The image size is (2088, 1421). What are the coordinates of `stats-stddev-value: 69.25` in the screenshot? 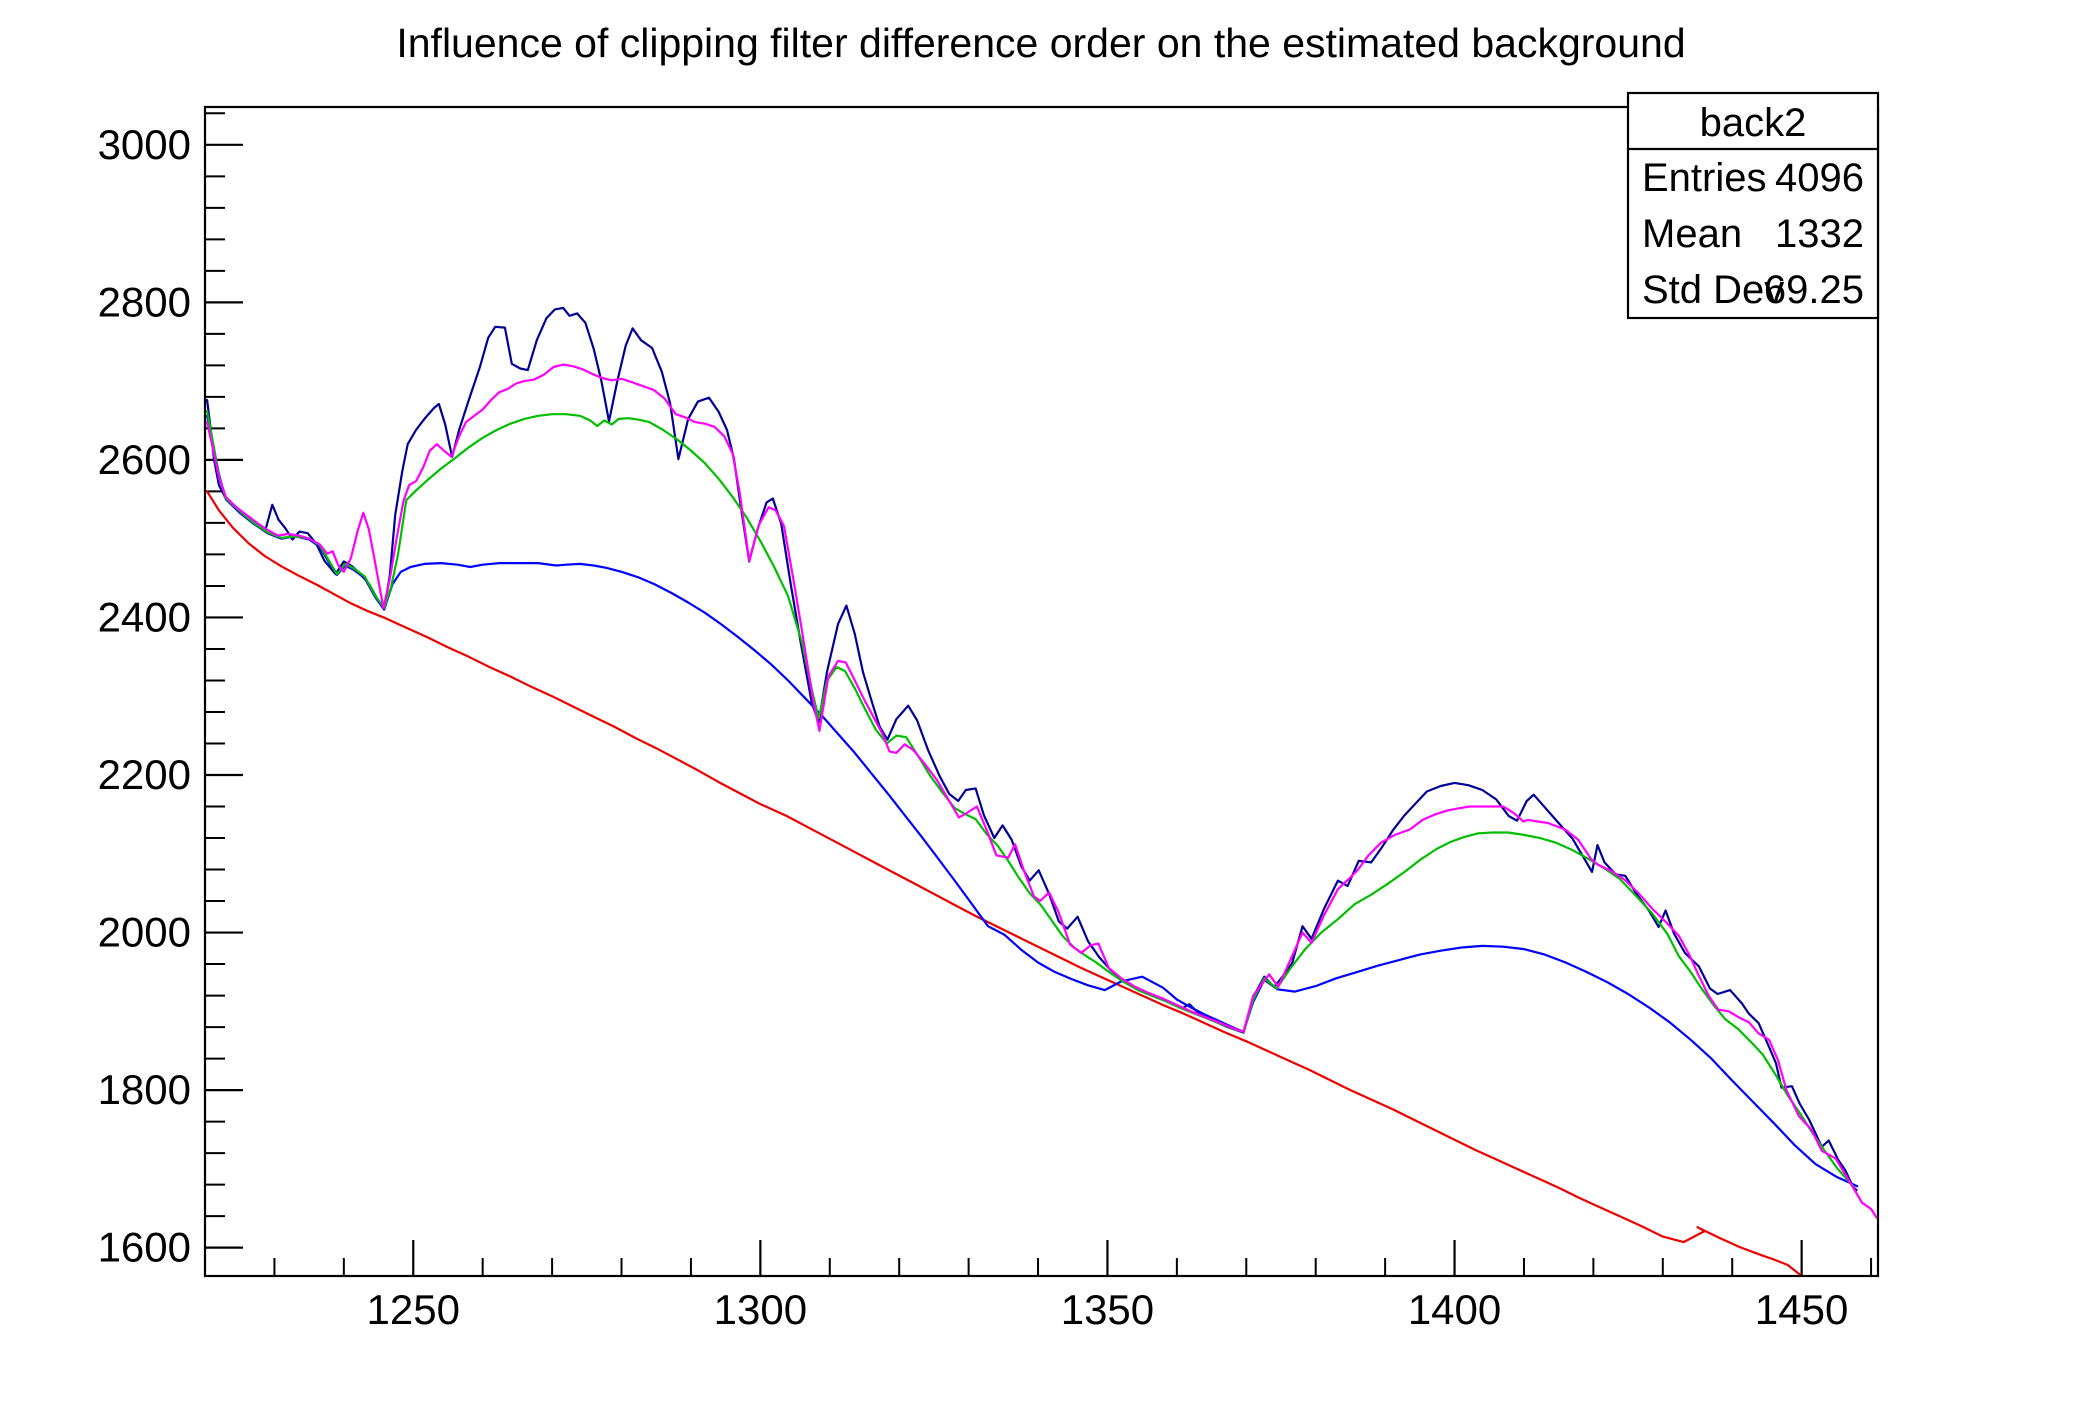 It's located at (1814, 290).